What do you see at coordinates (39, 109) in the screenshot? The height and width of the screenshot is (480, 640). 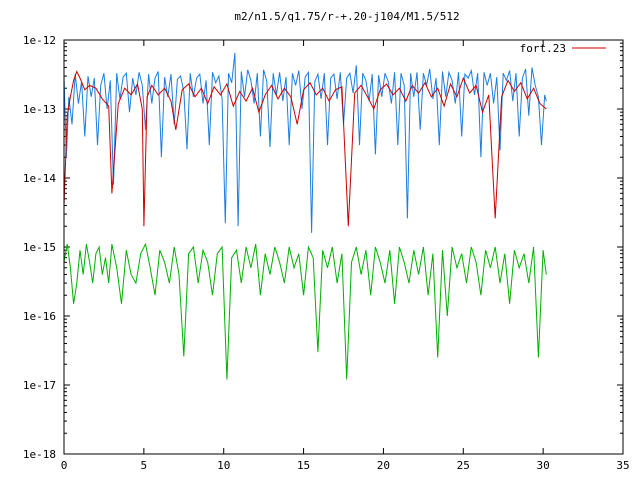 I see `y-tick-label: 1e-13` at bounding box center [39, 109].